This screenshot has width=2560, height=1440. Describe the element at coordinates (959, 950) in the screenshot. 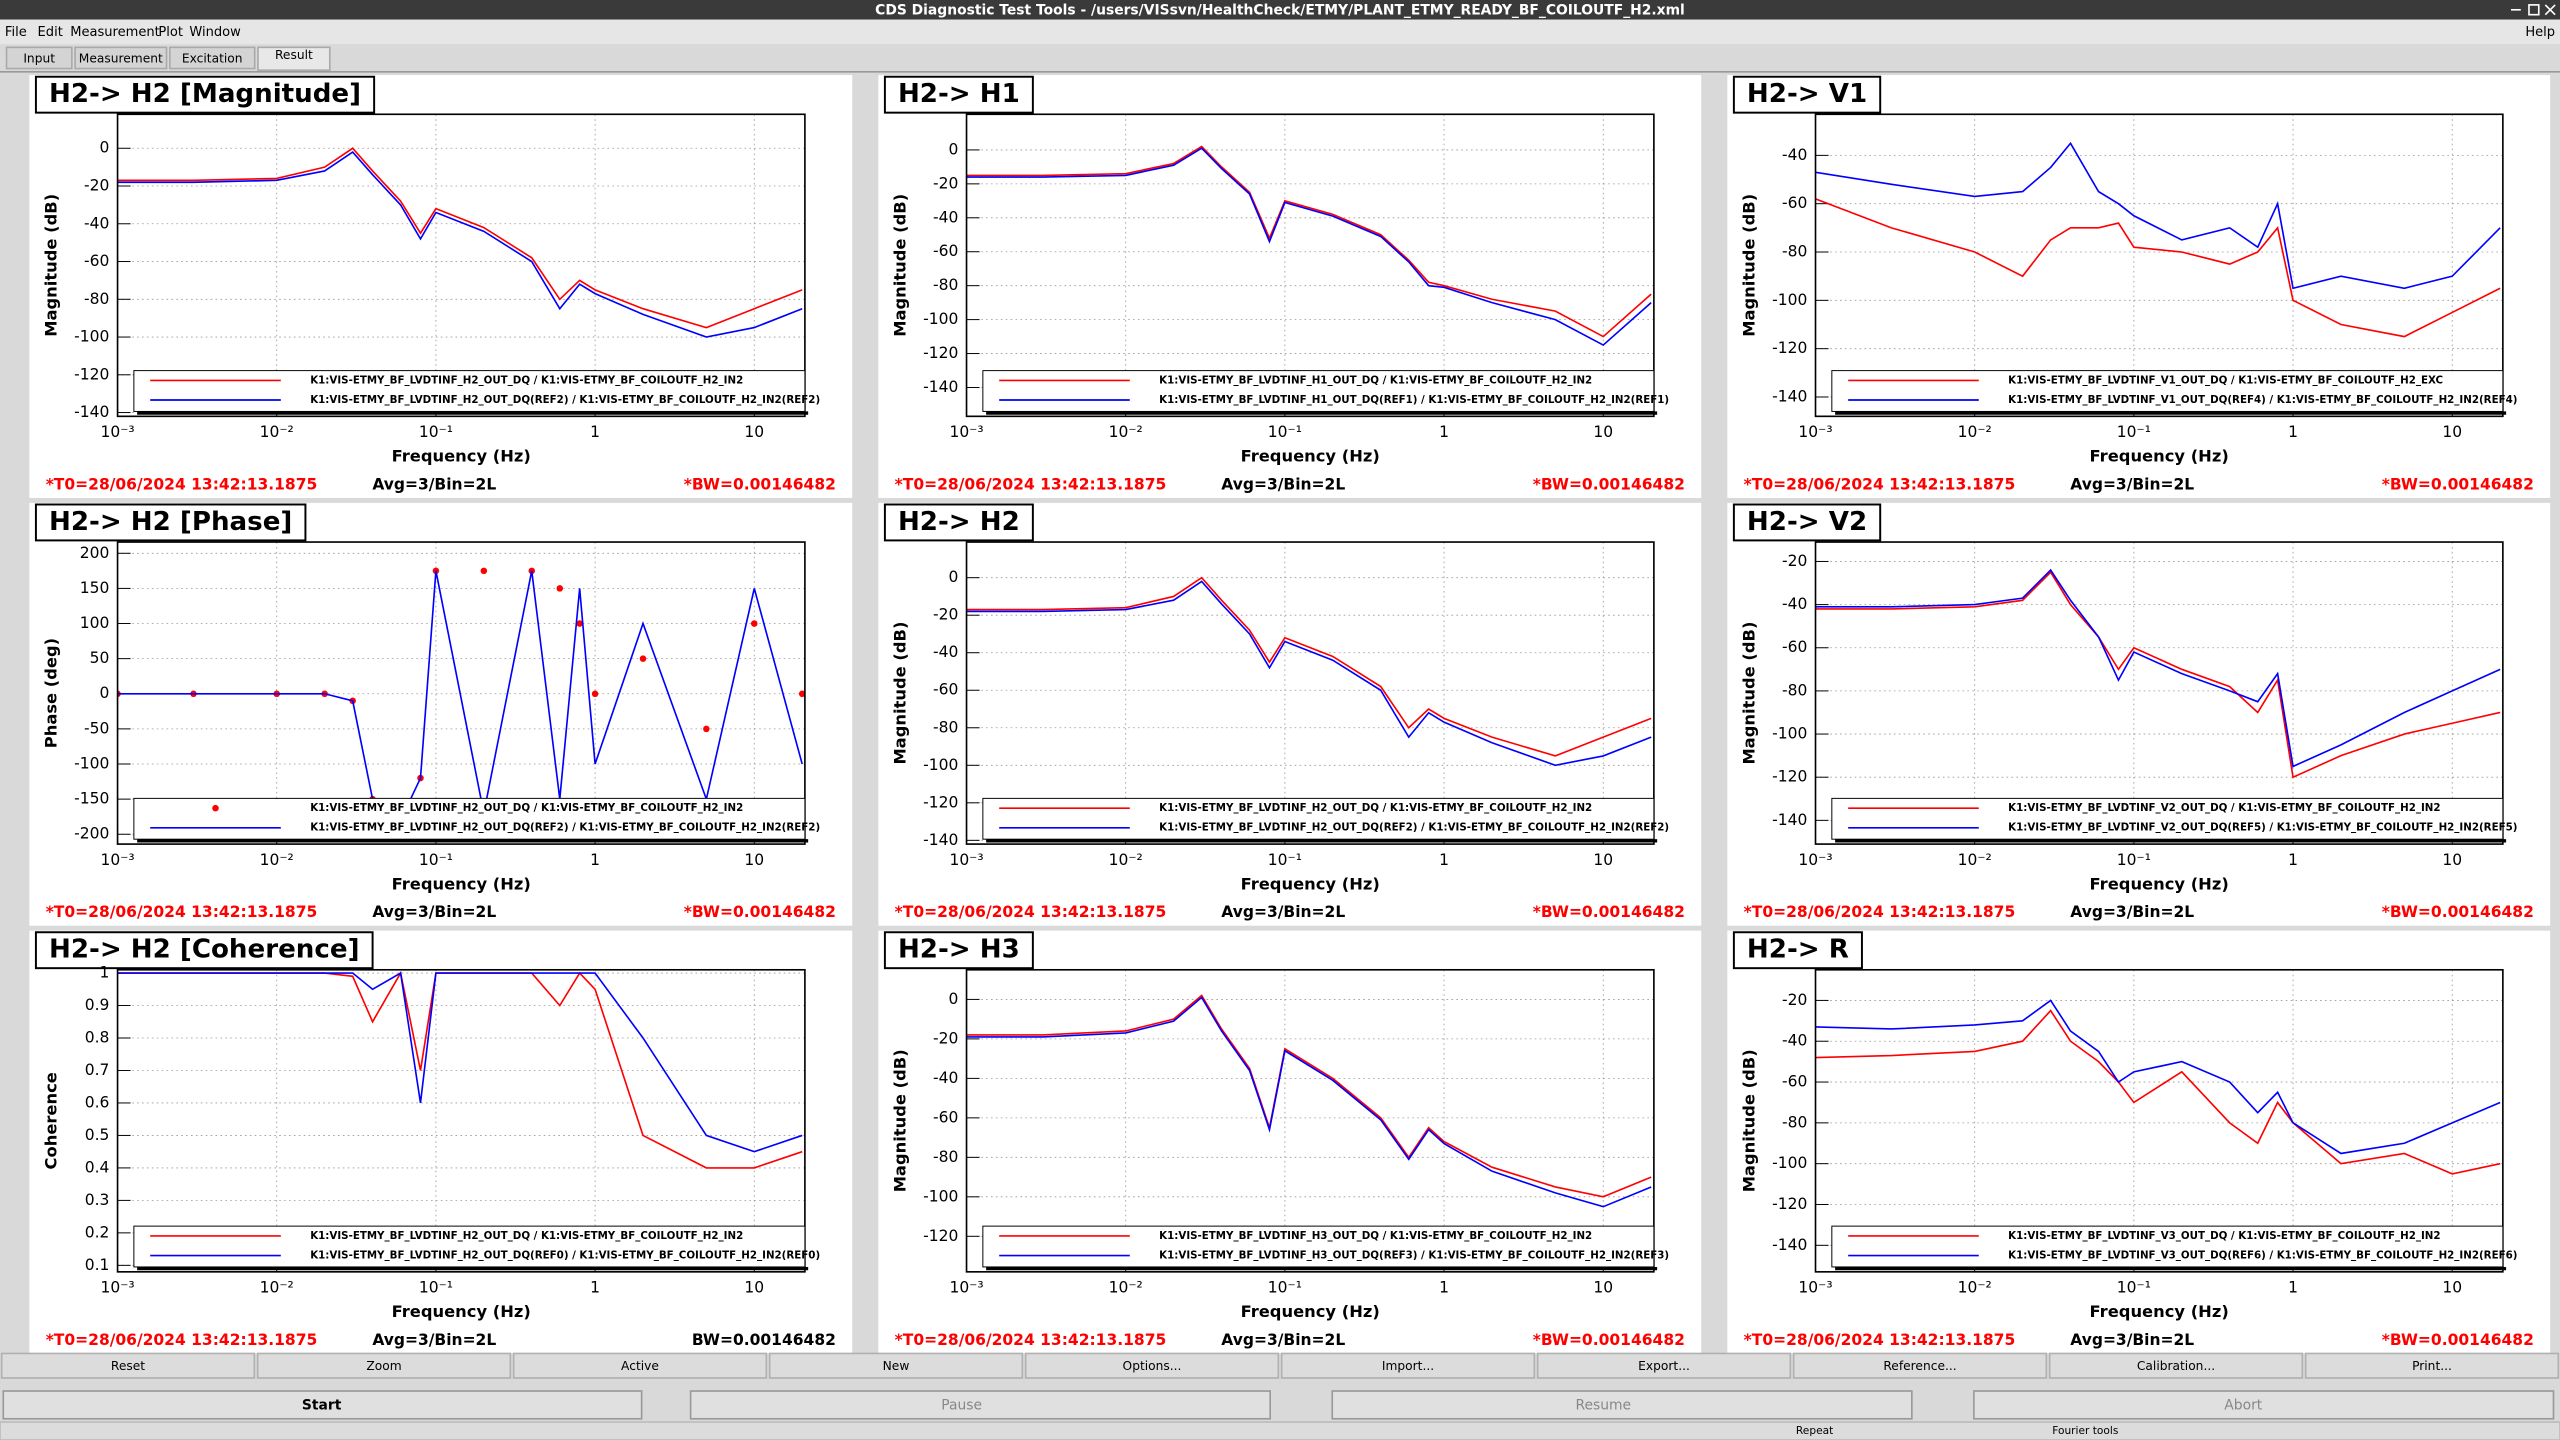

I see `panel-title: H2-> H3` at that location.